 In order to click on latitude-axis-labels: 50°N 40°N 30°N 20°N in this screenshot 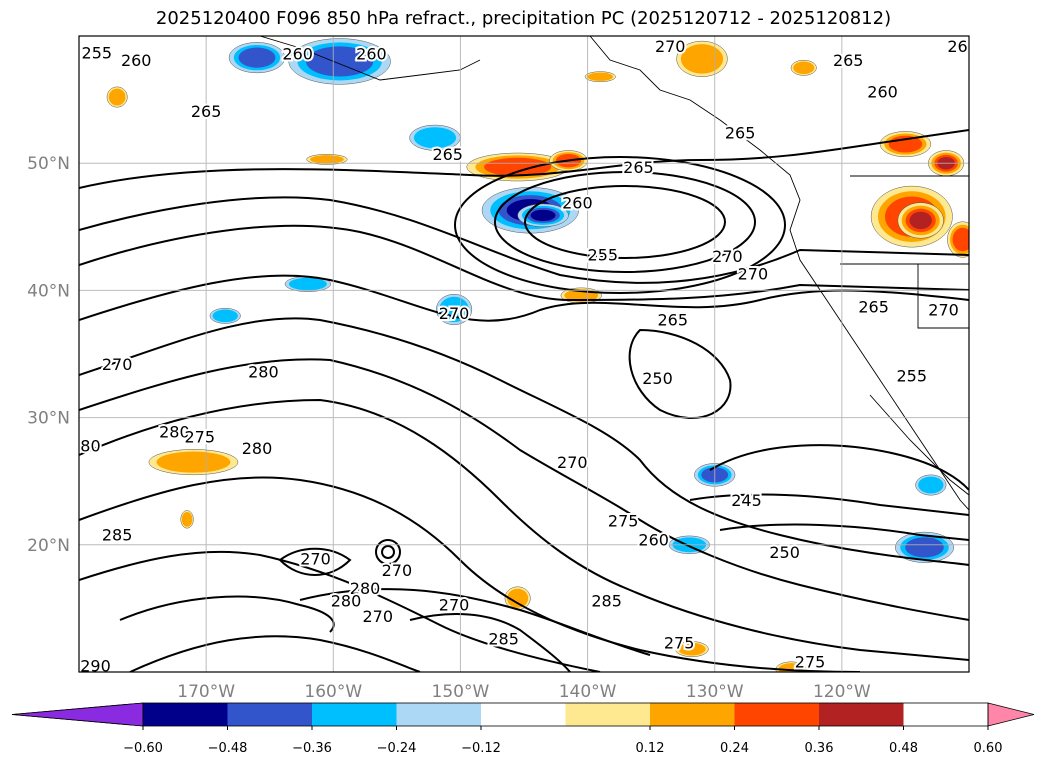, I will do `click(48, 355)`.